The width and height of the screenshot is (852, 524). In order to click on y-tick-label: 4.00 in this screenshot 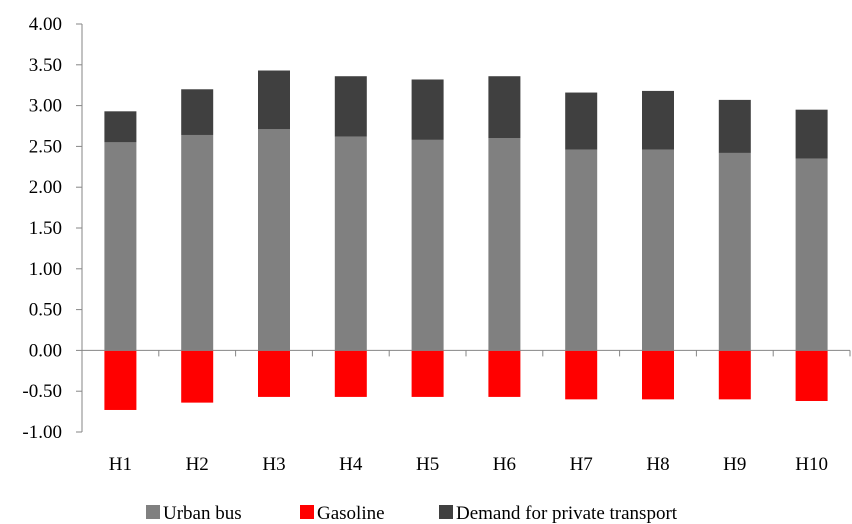, I will do `click(45, 24)`.